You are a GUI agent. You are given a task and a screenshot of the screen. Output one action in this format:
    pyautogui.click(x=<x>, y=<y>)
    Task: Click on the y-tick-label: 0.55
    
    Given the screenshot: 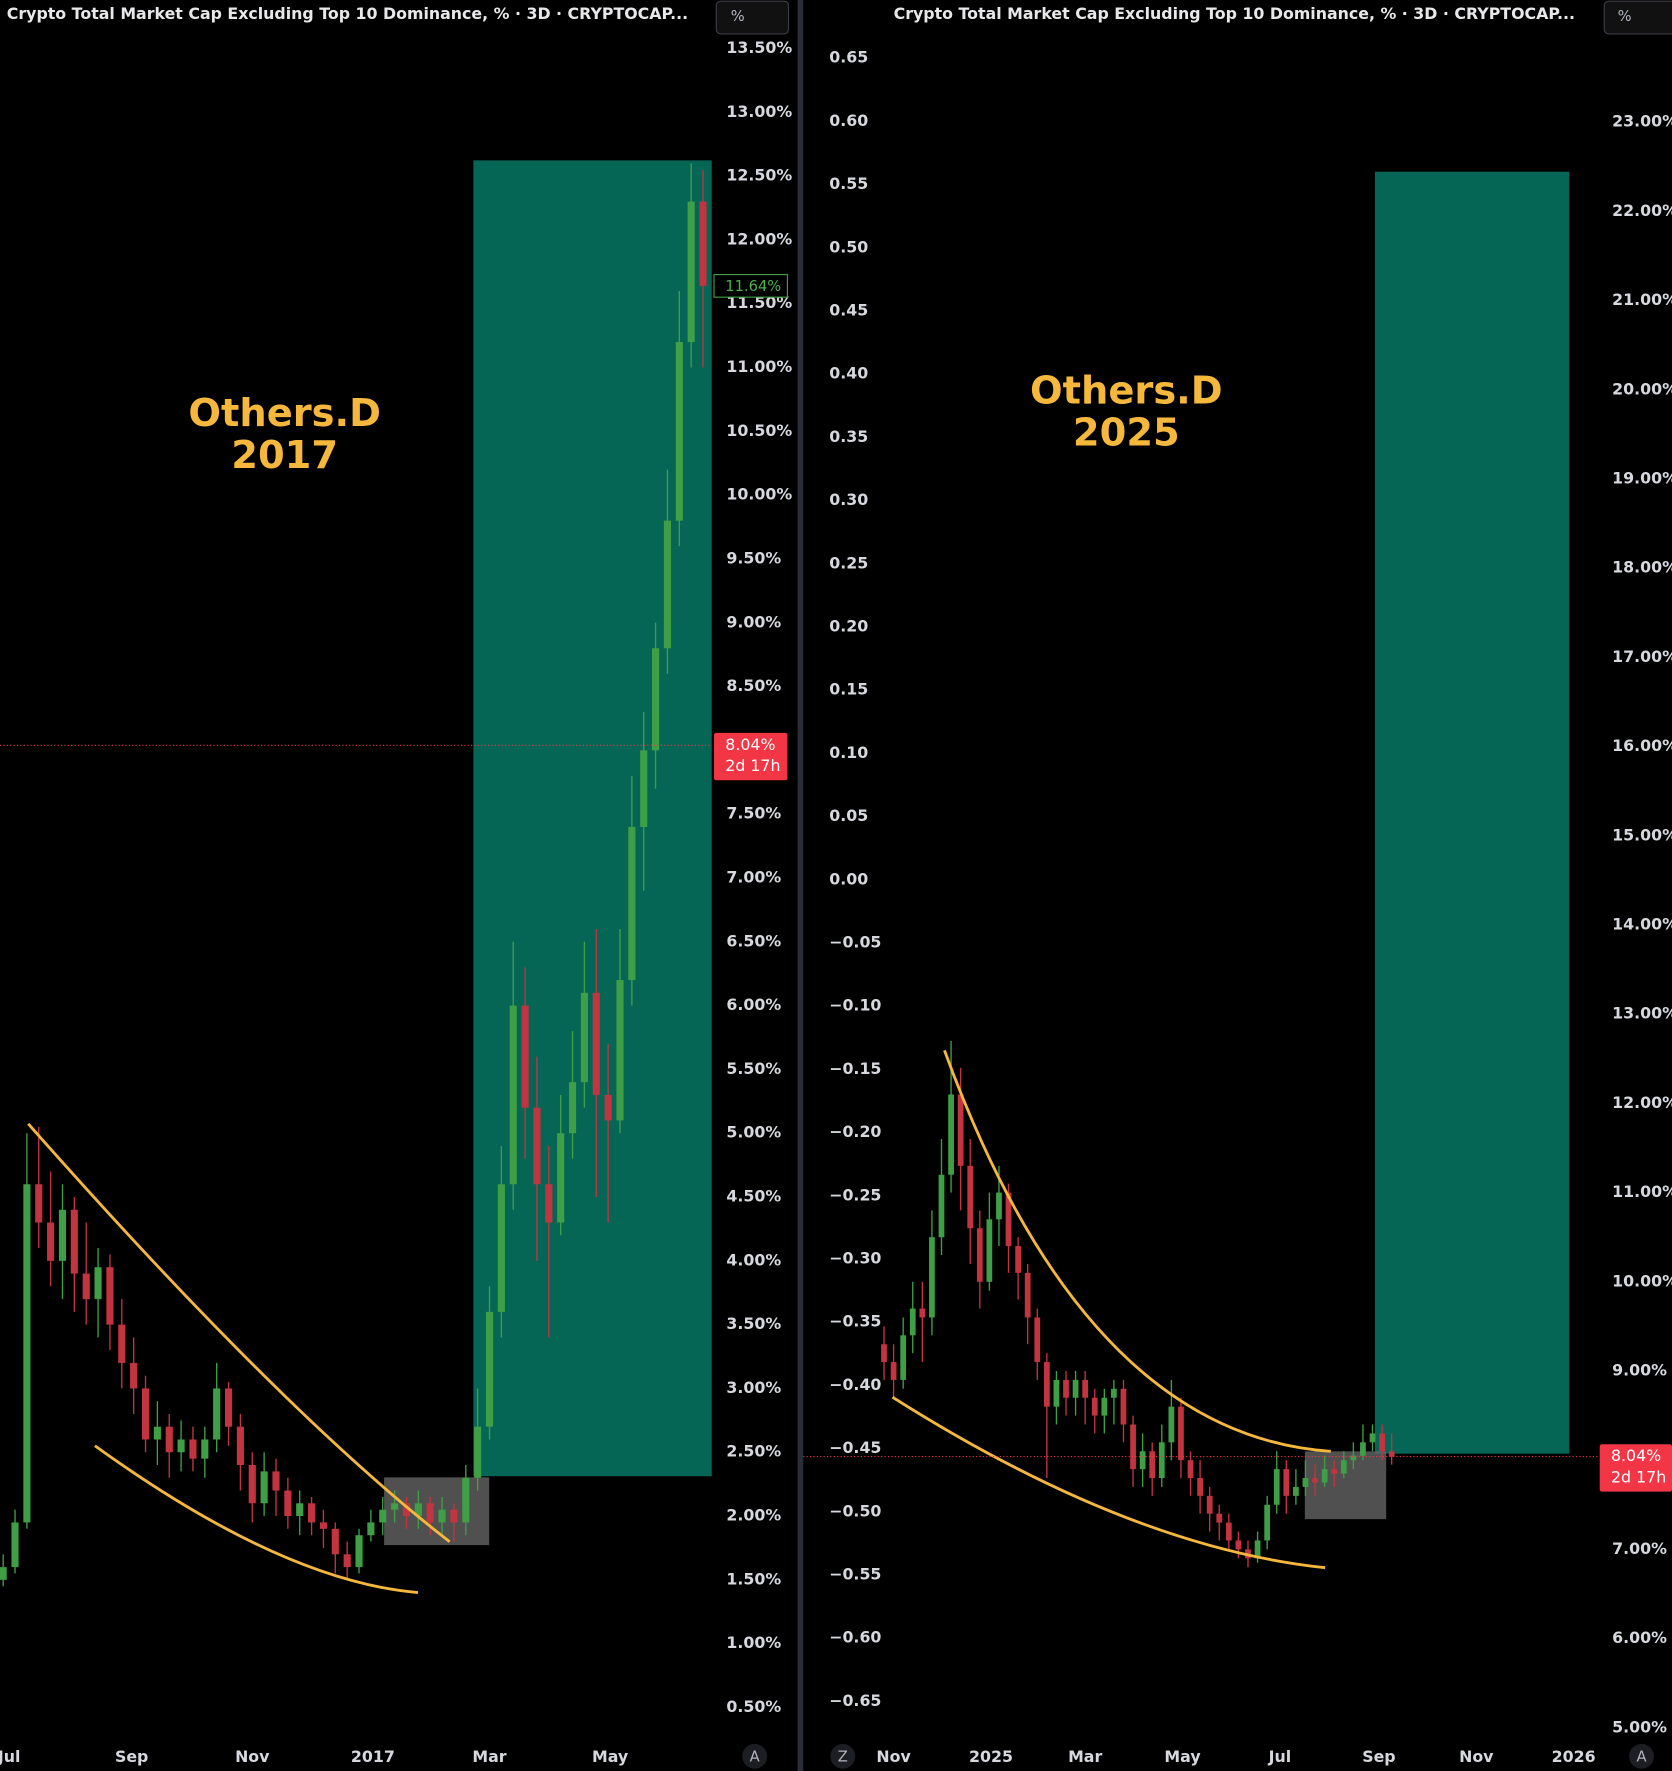 What is the action you would take?
    pyautogui.click(x=848, y=183)
    